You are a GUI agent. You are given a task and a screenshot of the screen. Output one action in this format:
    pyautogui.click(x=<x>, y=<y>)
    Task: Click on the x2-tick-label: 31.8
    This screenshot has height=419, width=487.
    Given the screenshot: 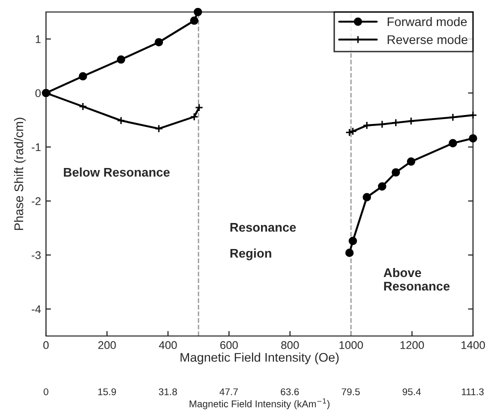 What is the action you would take?
    pyautogui.click(x=167, y=392)
    